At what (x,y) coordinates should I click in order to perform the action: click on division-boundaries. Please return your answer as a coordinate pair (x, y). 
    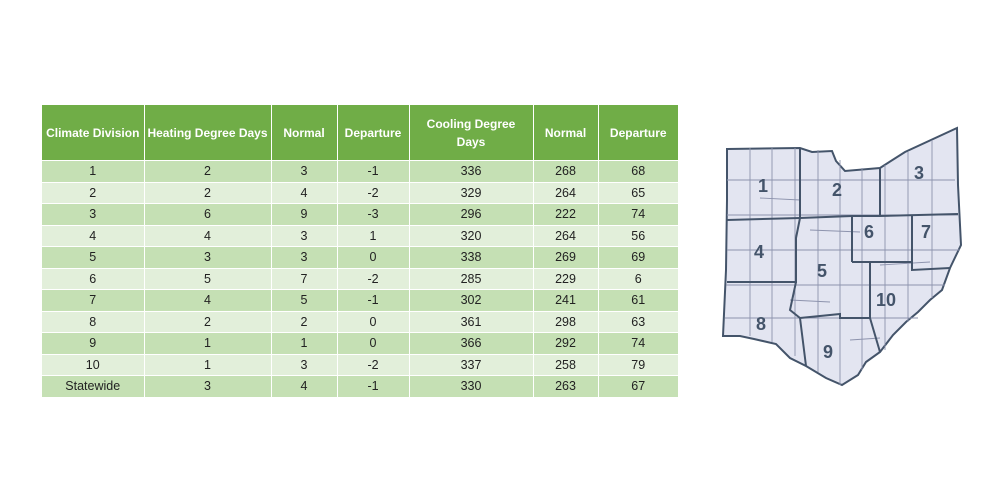
    Looking at the image, I should click on (842, 257).